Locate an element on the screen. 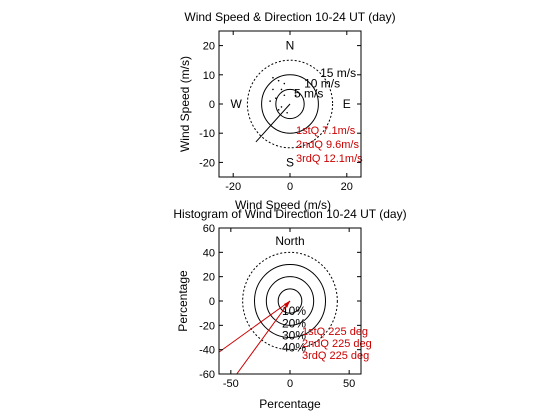  direction-histogram-y-tick-label: 0 is located at coordinates (212, 302).